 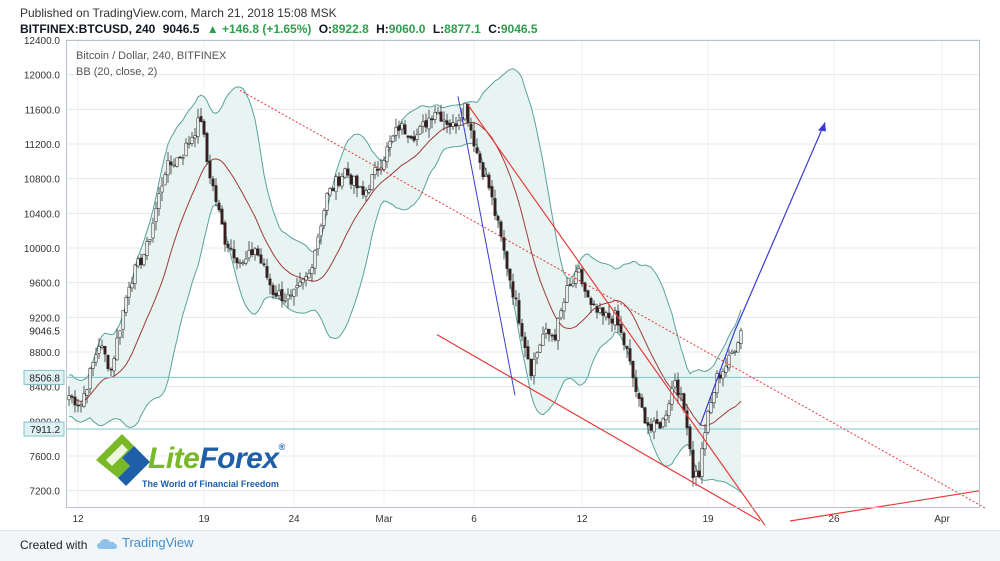 What do you see at coordinates (519, 29) in the screenshot?
I see `close-value: 9046.5` at bounding box center [519, 29].